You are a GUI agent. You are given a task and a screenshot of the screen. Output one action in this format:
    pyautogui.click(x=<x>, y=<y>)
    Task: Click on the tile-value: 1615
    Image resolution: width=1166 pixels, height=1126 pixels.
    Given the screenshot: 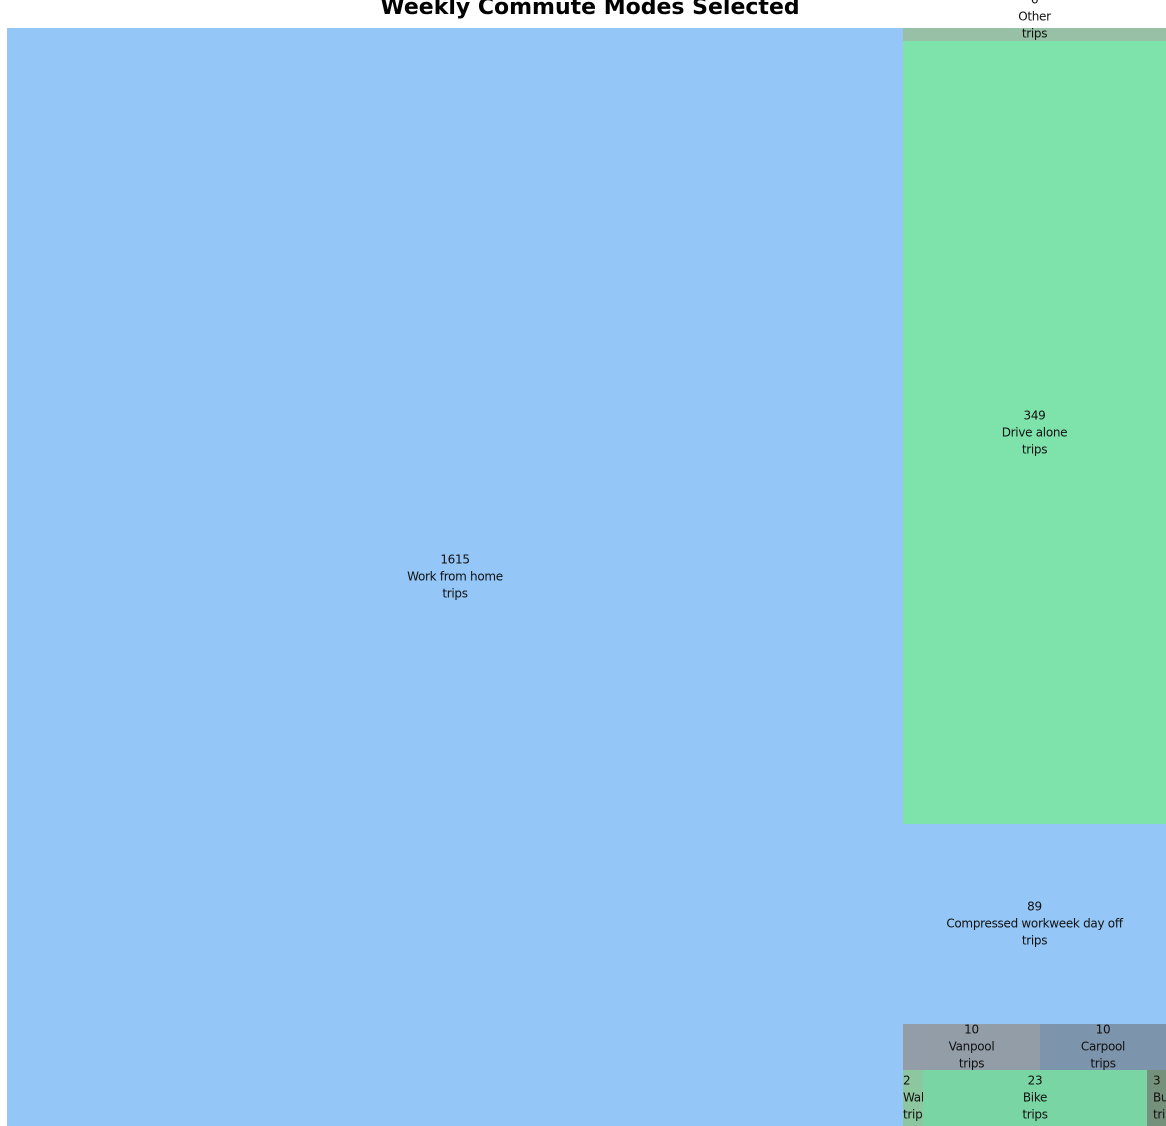 What is the action you would take?
    pyautogui.click(x=455, y=559)
    